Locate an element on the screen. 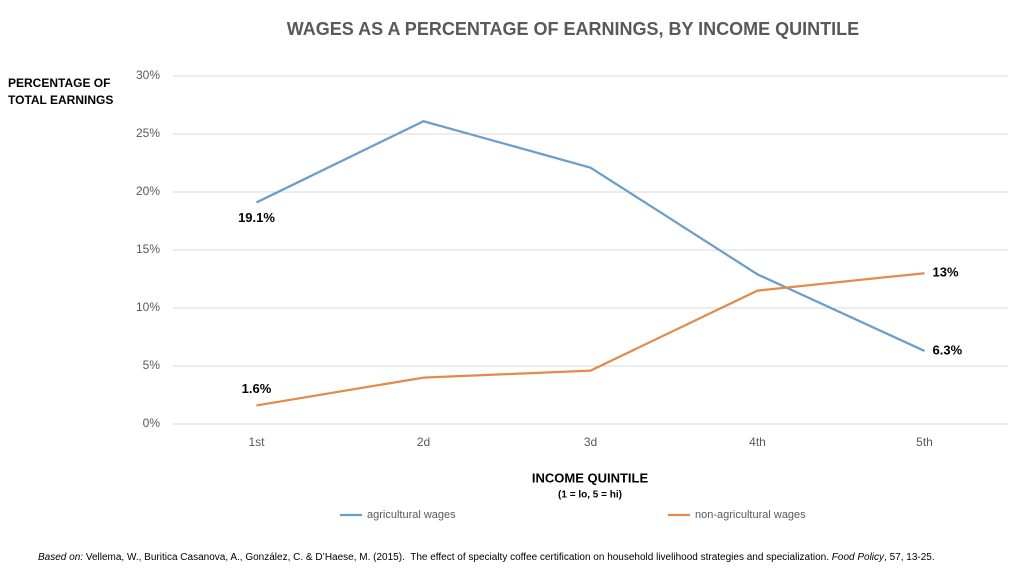  legend-label: non-agricultural wages is located at coordinates (750, 515).